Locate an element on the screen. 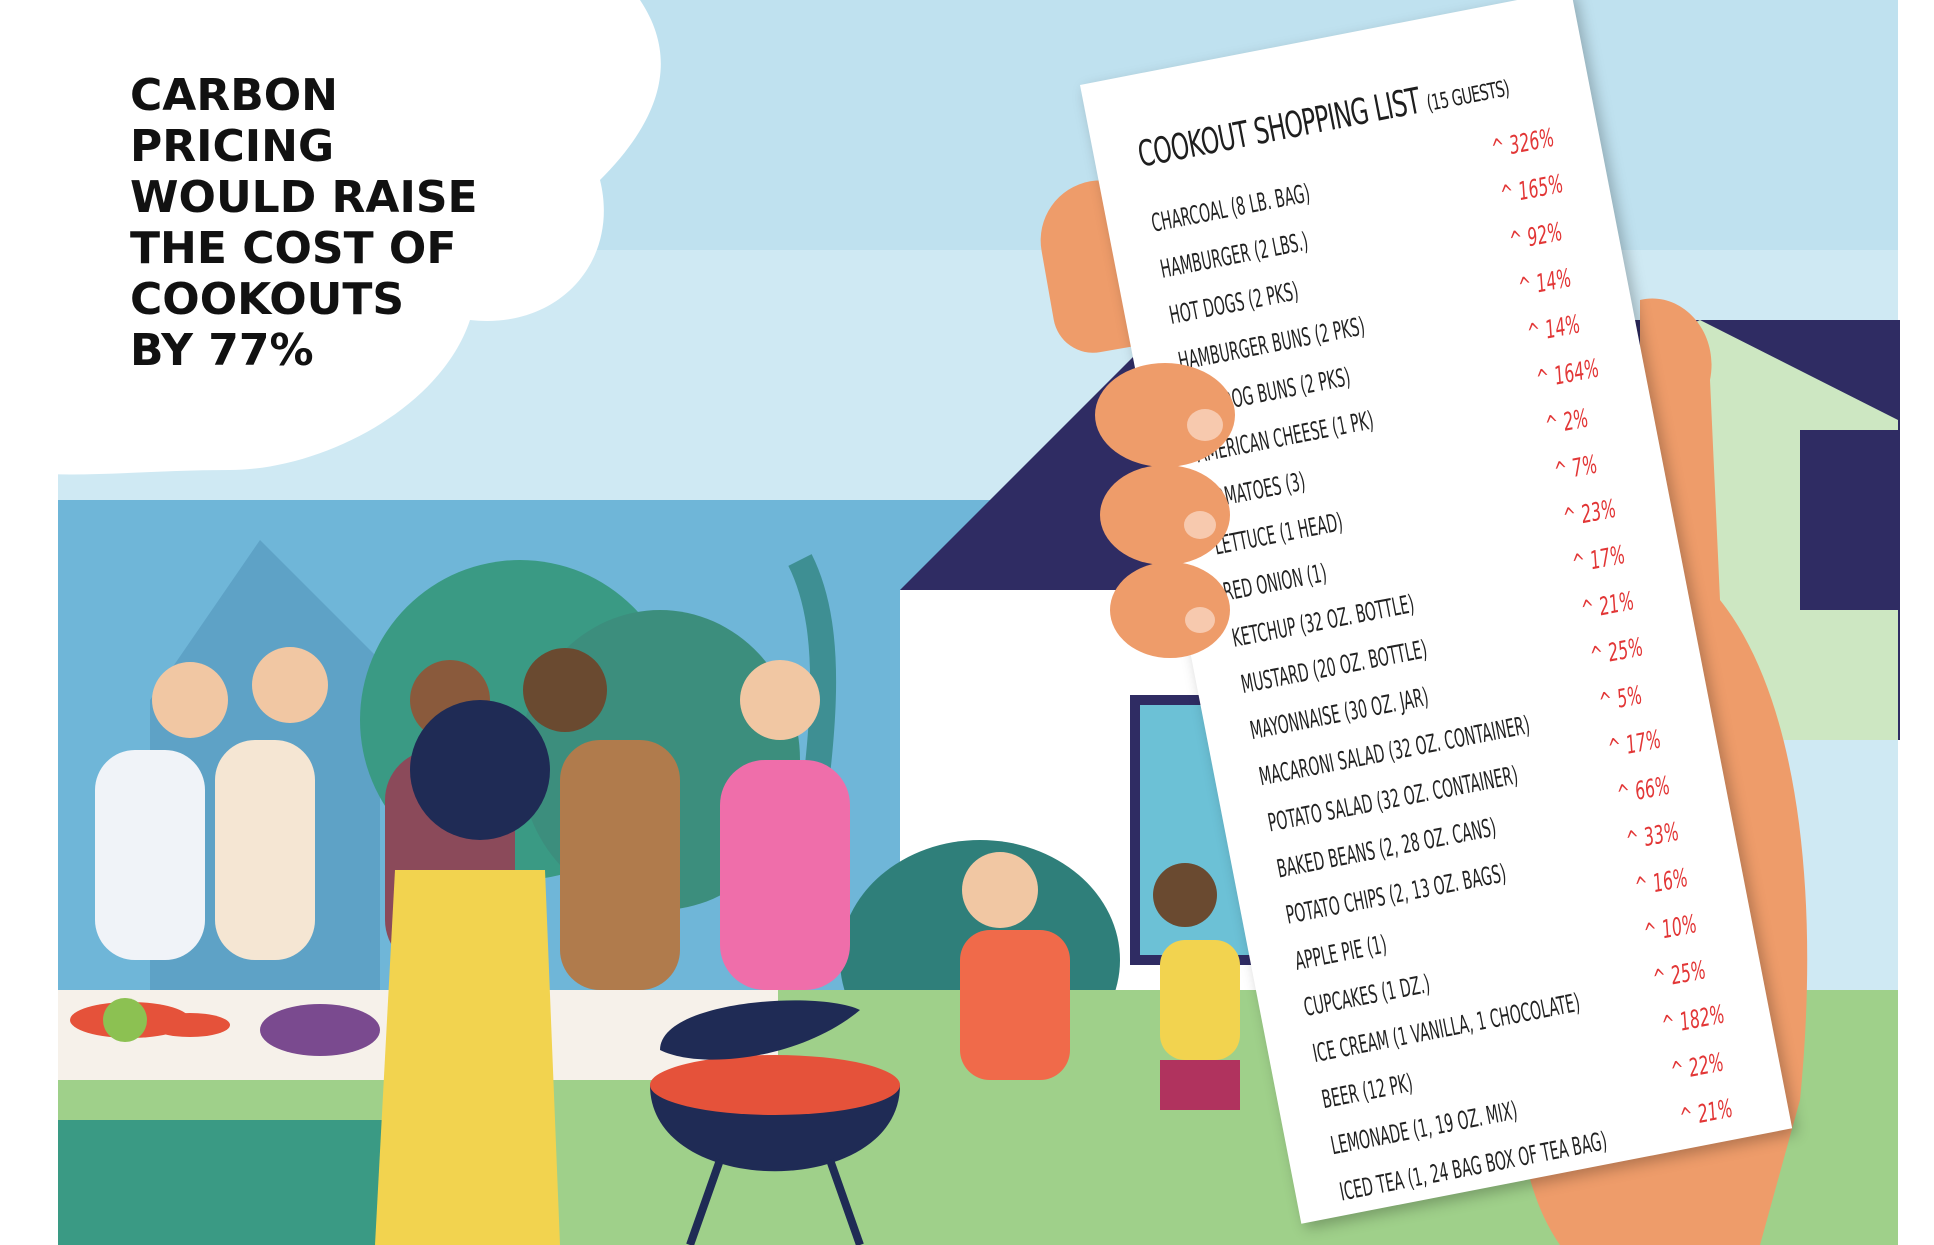 This screenshot has height=1245, width=1934. headline-line: BY 77% is located at coordinates (222, 350).